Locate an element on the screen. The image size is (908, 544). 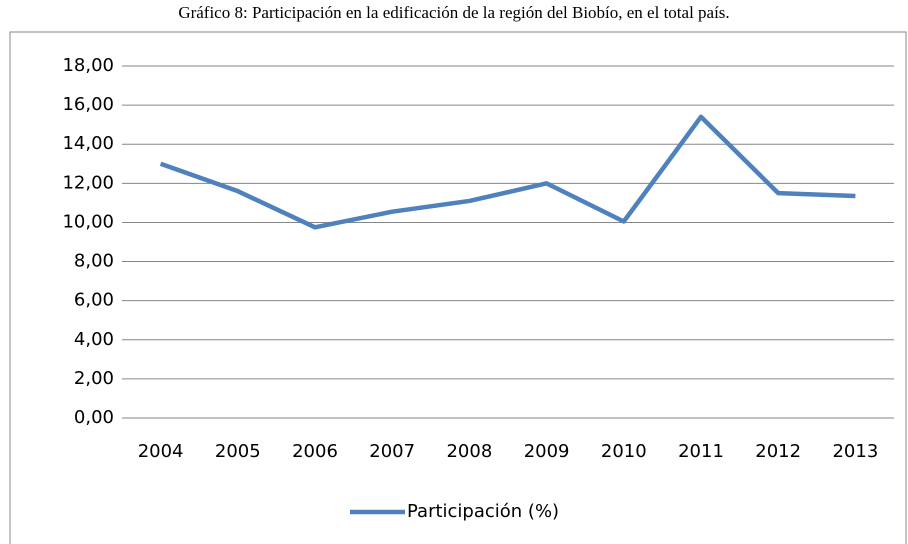
y-tick-label: 6,00 is located at coordinates (94, 300).